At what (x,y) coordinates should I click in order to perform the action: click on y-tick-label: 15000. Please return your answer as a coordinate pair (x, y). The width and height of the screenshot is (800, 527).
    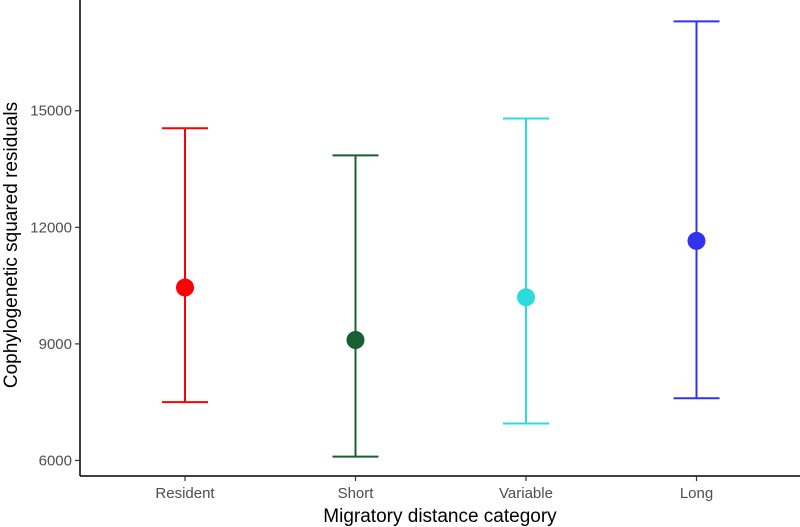
    Looking at the image, I should click on (51, 111).